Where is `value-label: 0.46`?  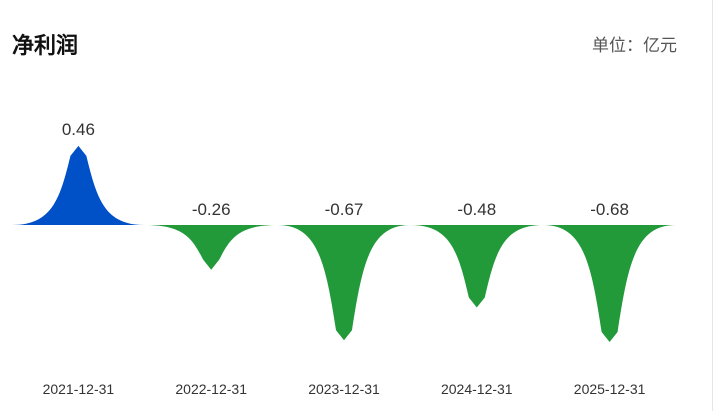 value-label: 0.46 is located at coordinates (78, 129).